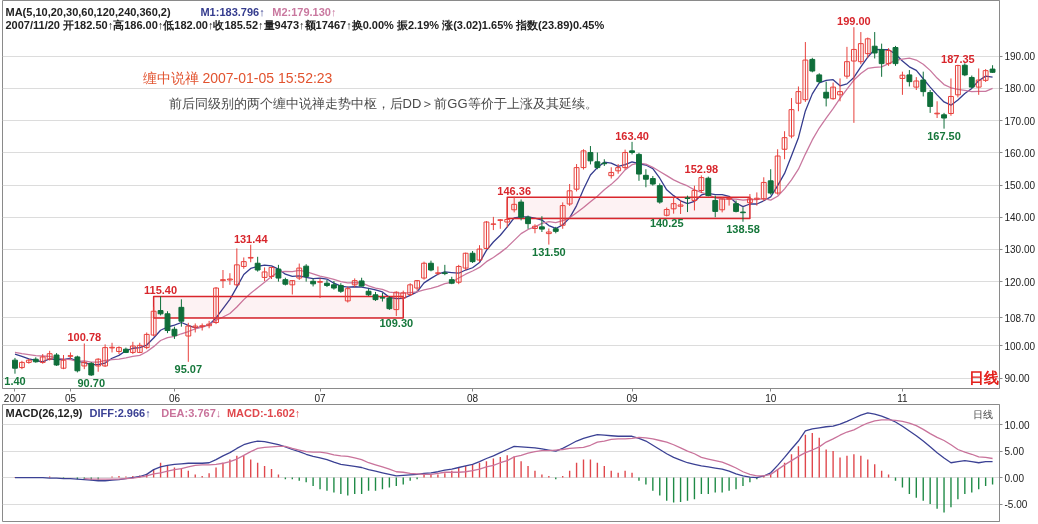  Describe the element at coordinates (514, 190) in the screenshot. I see `annotation: 146.36` at that location.